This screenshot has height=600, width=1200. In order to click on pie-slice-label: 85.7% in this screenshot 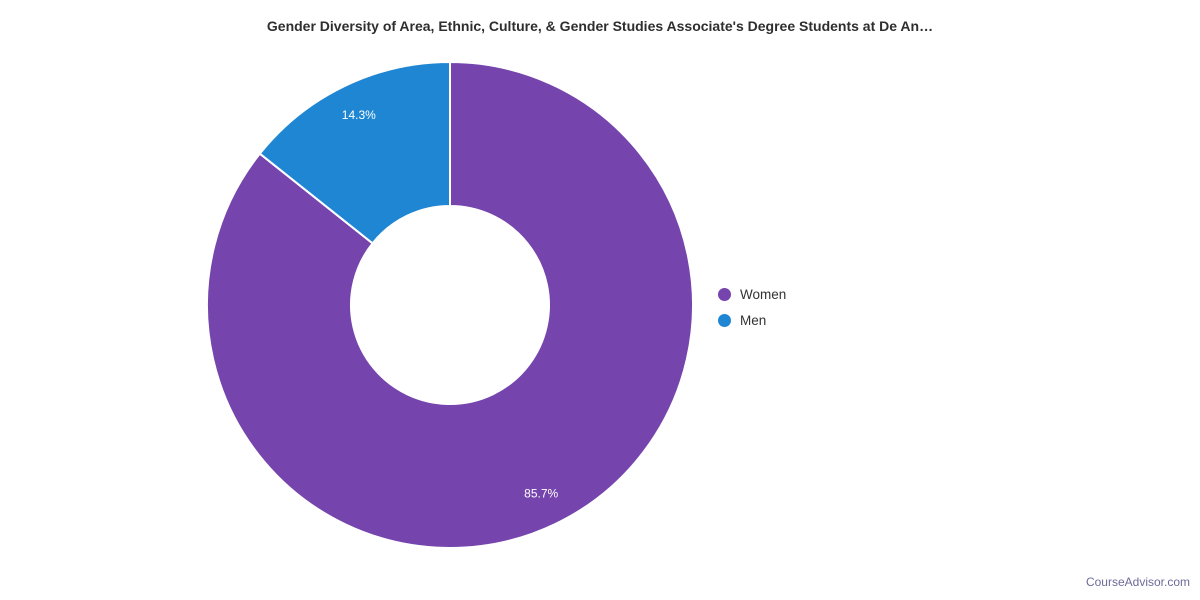, I will do `click(541, 493)`.